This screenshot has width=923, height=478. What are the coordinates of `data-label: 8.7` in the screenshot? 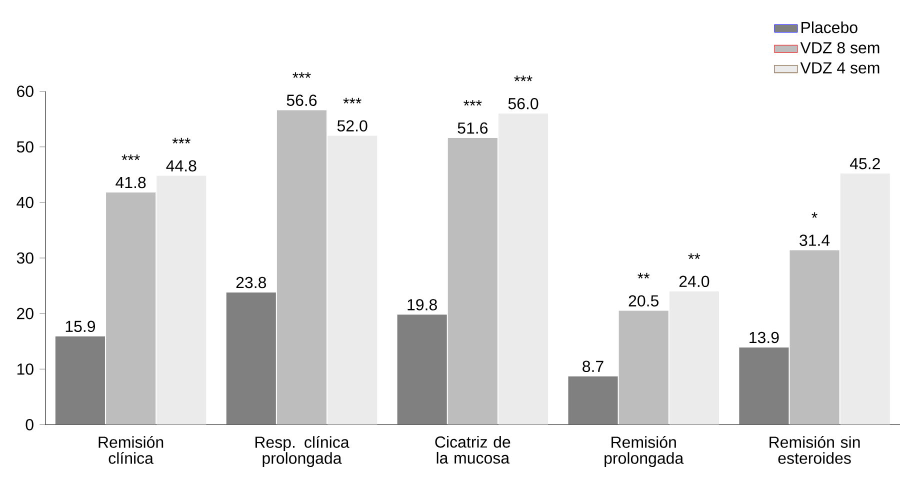 It's located at (593, 366).